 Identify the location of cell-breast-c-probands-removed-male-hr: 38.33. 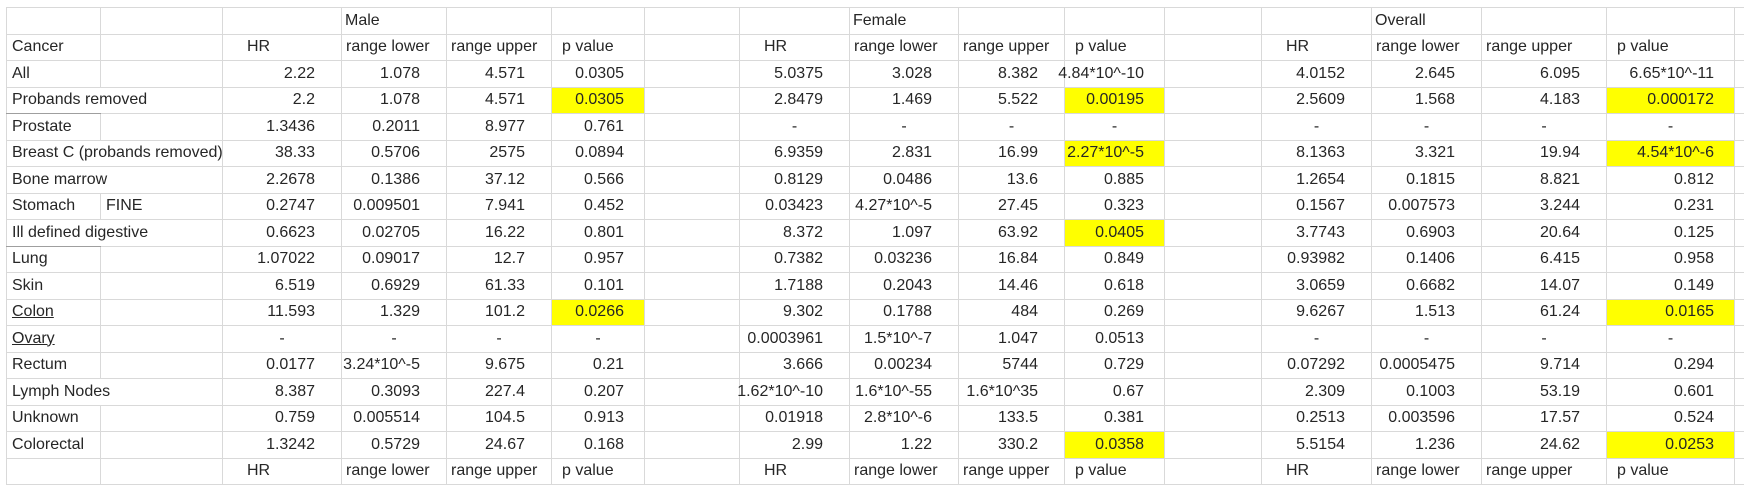
(282, 153).